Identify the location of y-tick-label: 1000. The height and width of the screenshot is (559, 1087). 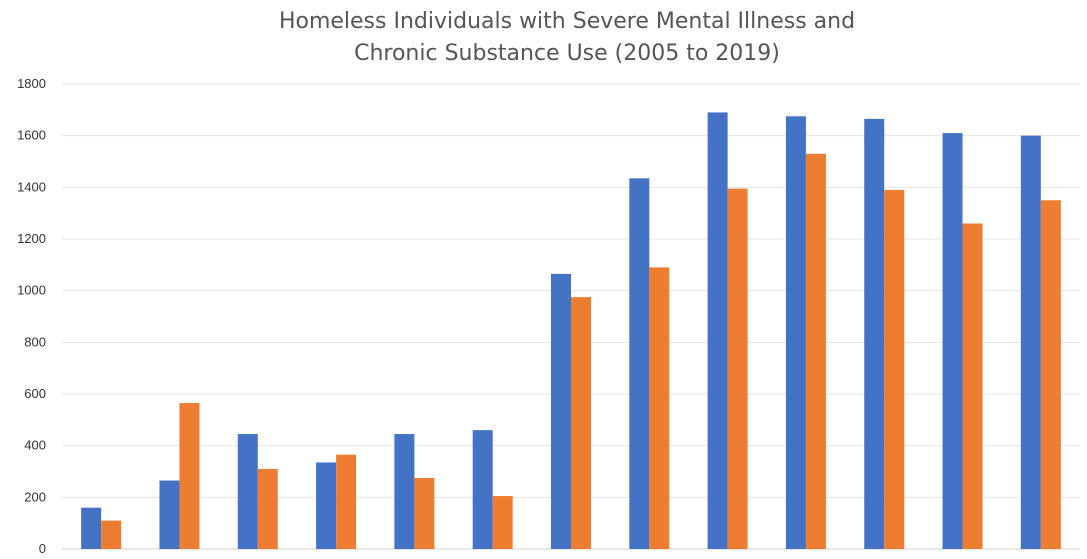
(31, 290).